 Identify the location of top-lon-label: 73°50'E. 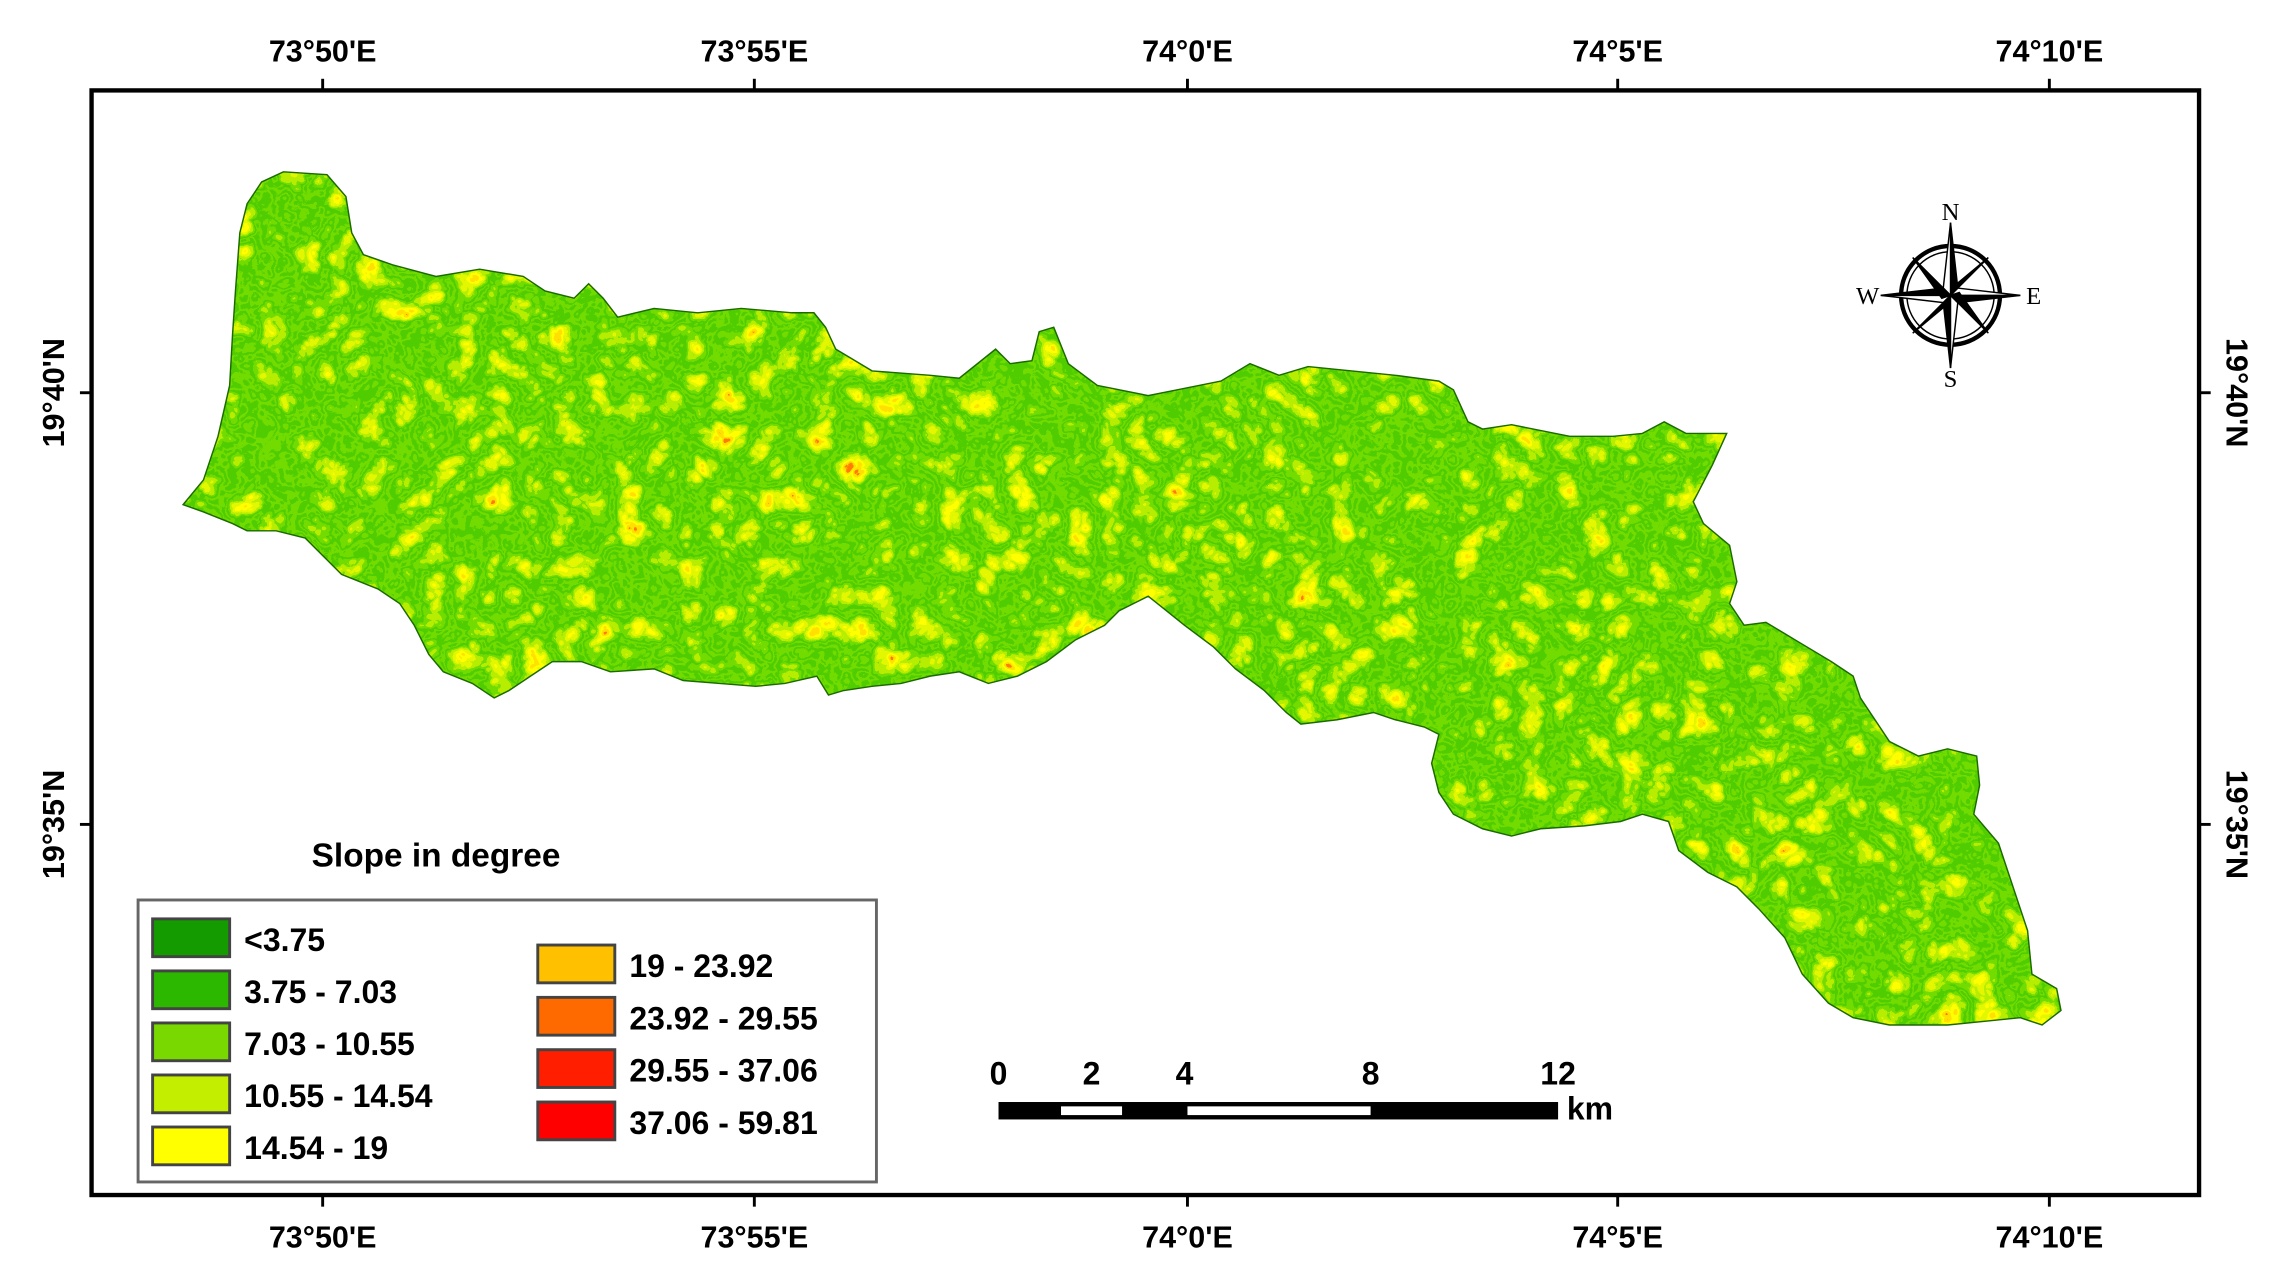
(323, 51).